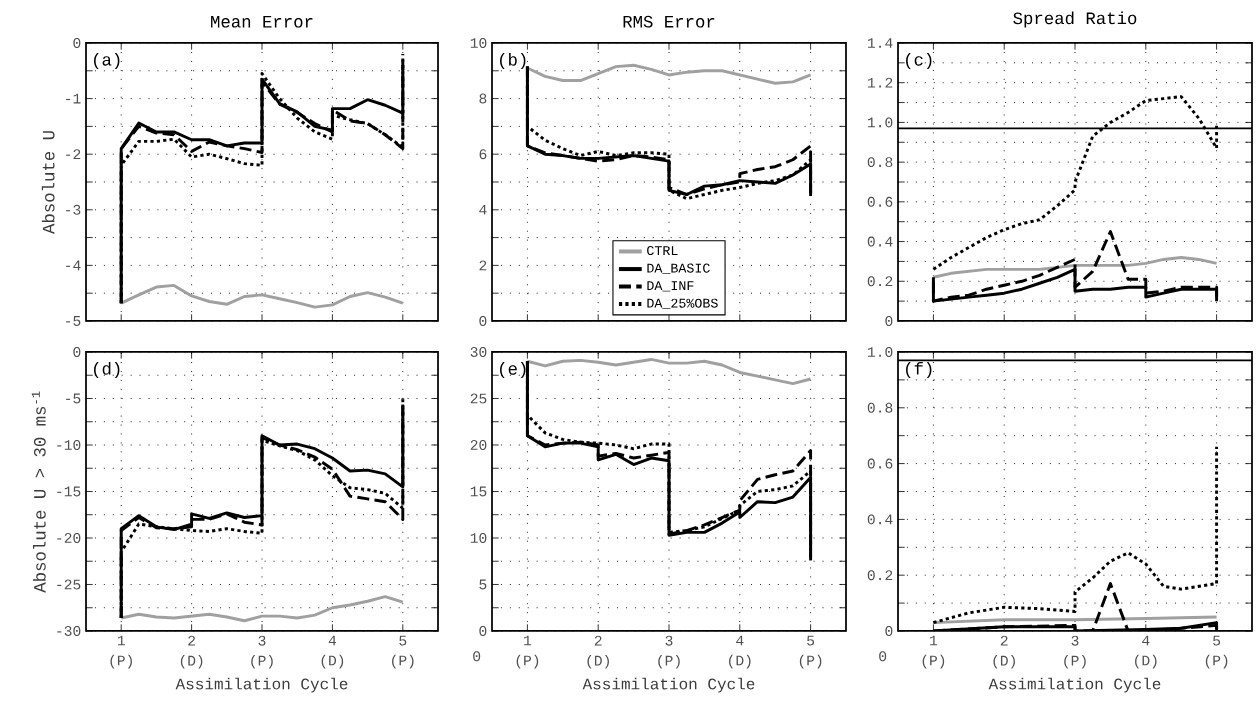  I want to click on annotation: (f), so click(919, 370).